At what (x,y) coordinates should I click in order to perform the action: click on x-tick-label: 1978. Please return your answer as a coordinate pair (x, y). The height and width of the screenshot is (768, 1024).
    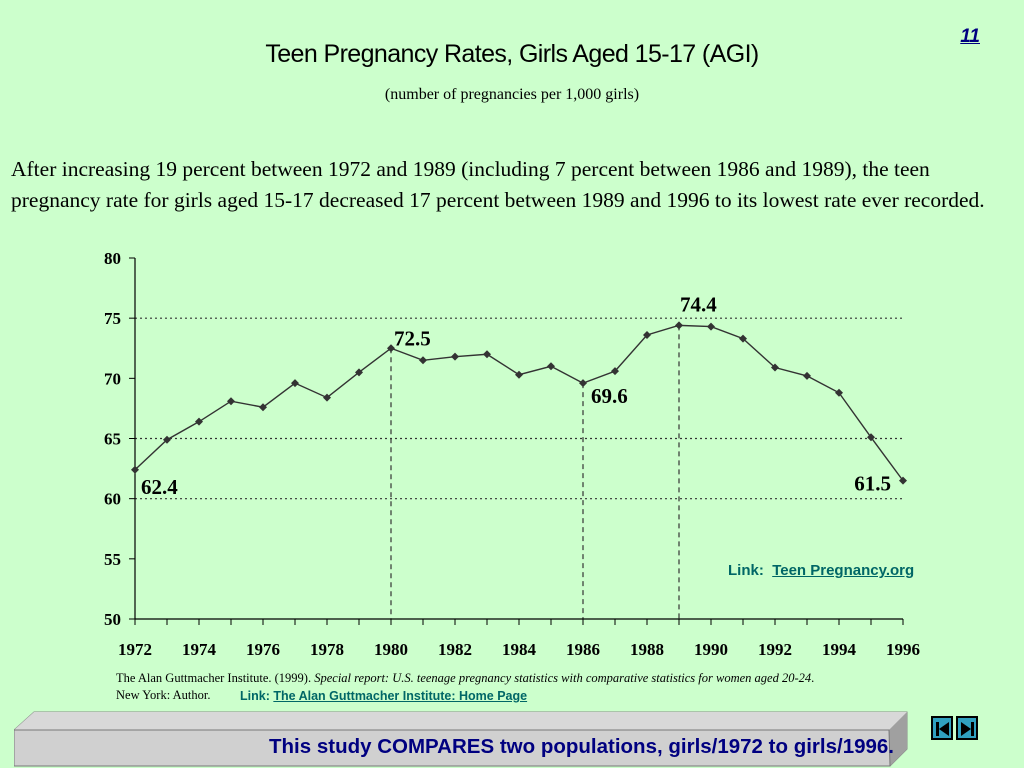
    Looking at the image, I should click on (327, 649).